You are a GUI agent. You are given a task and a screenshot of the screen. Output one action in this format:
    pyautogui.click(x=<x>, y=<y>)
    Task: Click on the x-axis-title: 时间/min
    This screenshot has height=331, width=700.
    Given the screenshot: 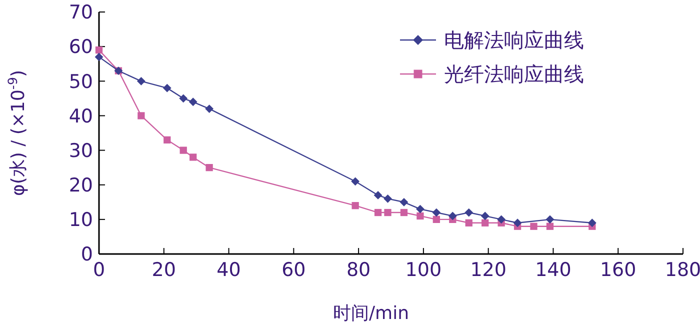 What is the action you would take?
    pyautogui.click(x=371, y=313)
    